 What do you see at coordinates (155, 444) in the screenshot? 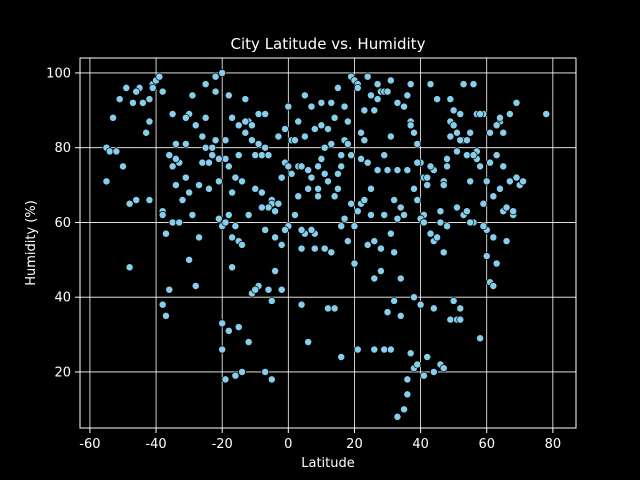
I see `x-tick-label: -40` at bounding box center [155, 444].